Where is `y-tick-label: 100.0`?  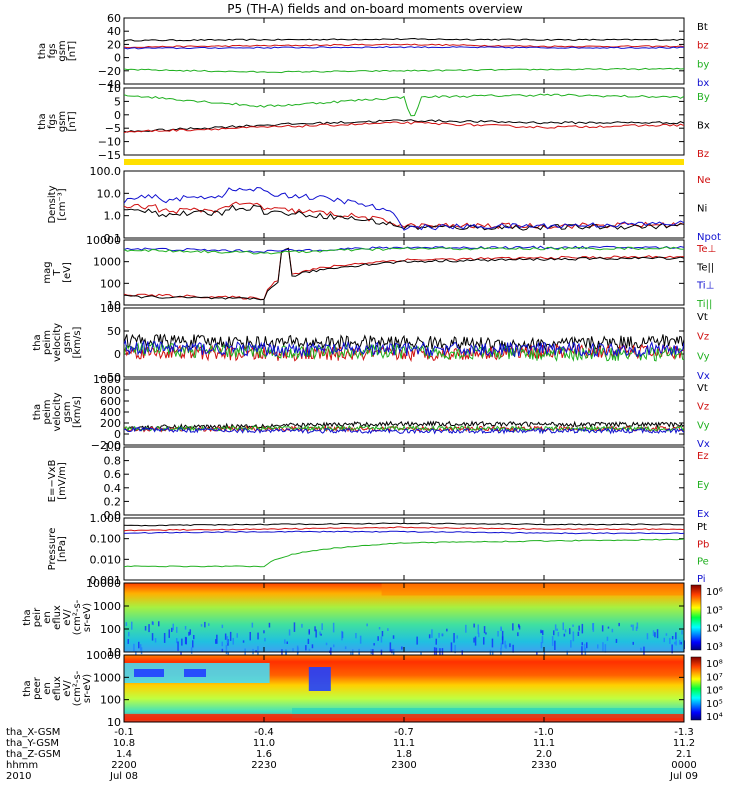
y-tick-label: 100.0 is located at coordinates (106, 171).